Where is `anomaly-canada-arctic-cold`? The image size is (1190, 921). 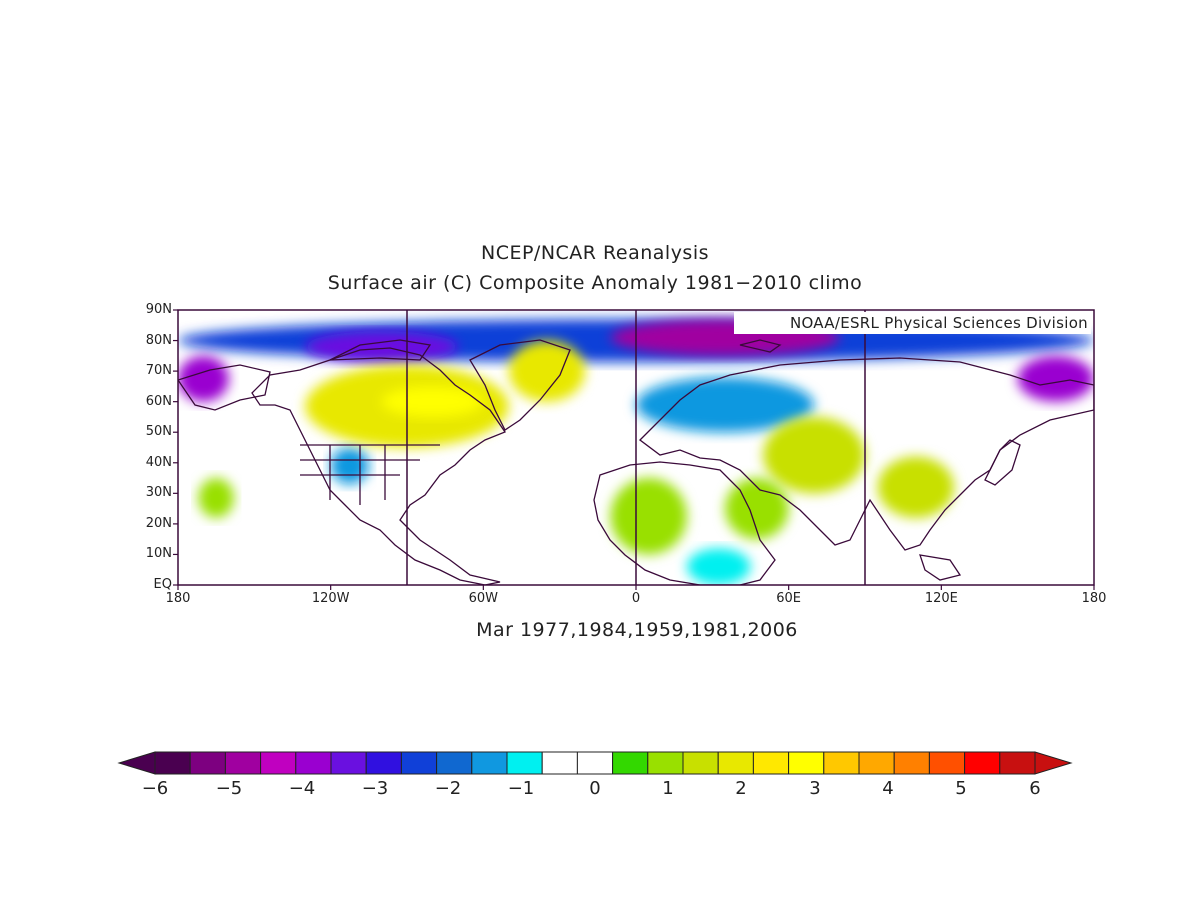
anomaly-canada-arctic-cold is located at coordinates (381, 346).